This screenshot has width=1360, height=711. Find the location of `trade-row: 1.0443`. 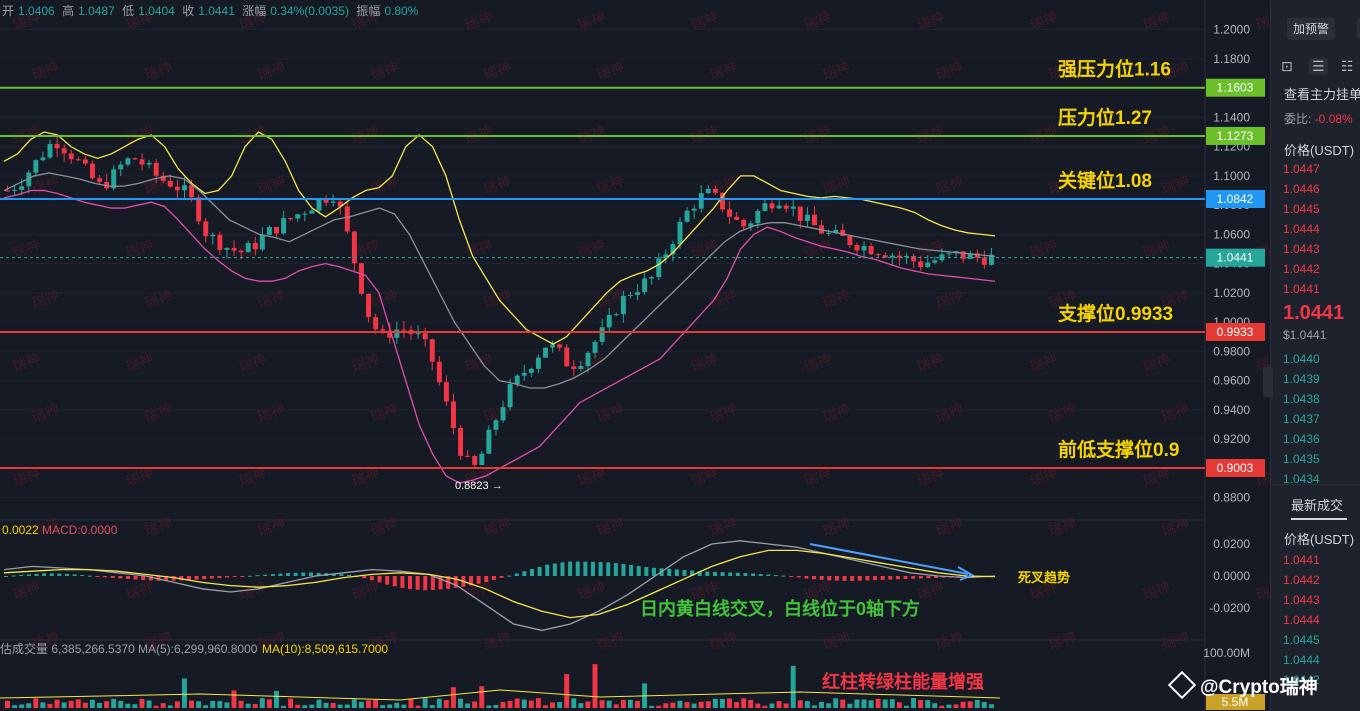

trade-row: 1.0443 is located at coordinates (1301, 600).